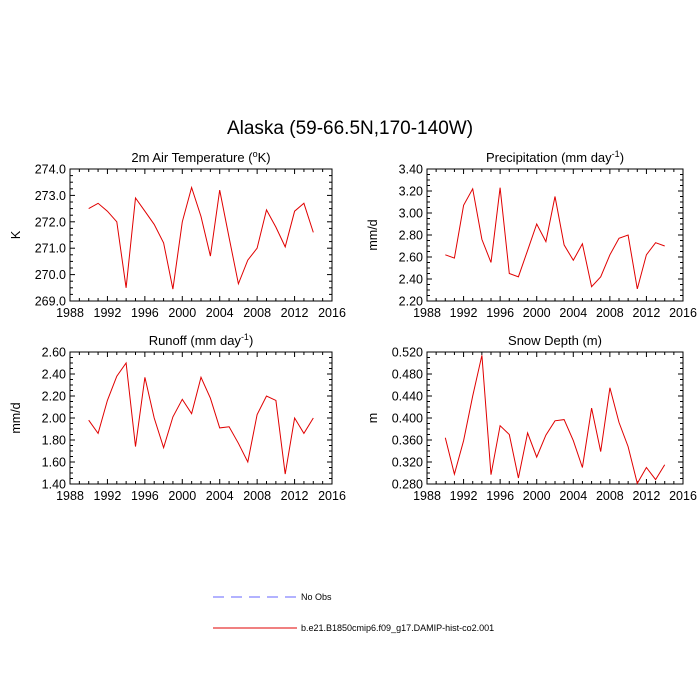 This screenshot has height=700, width=700. I want to click on air-temperature-xtick-label: 2008, so click(257, 313).